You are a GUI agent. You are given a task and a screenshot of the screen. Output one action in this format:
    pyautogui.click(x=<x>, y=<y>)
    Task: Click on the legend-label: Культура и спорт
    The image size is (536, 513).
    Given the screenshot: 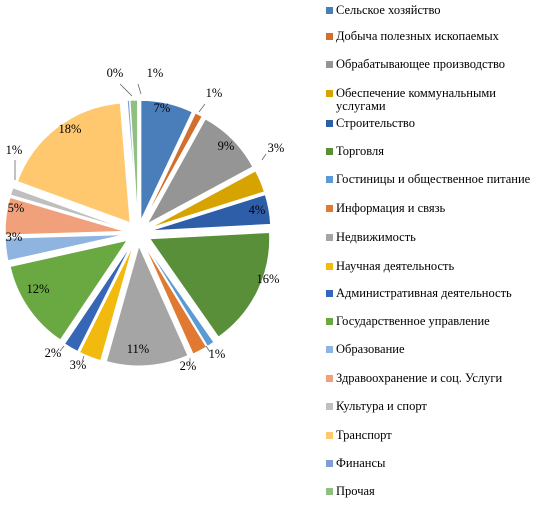 What is the action you would take?
    pyautogui.click(x=381, y=406)
    